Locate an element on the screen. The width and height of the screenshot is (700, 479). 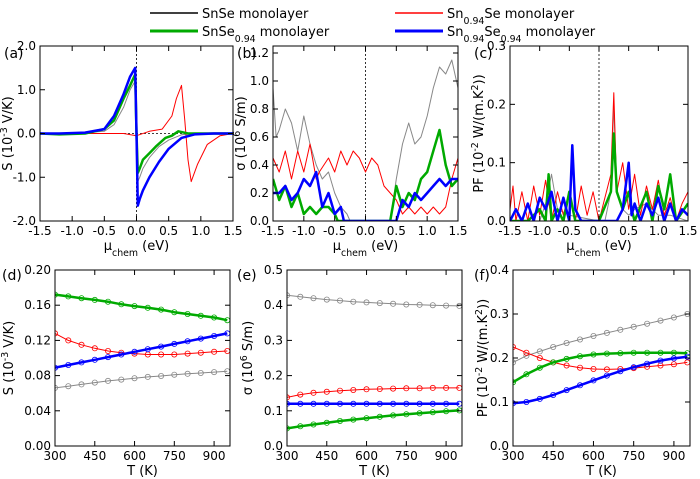
y-axis-label: PF (10-2 W/(m.K2)) is located at coordinates (479, 133).